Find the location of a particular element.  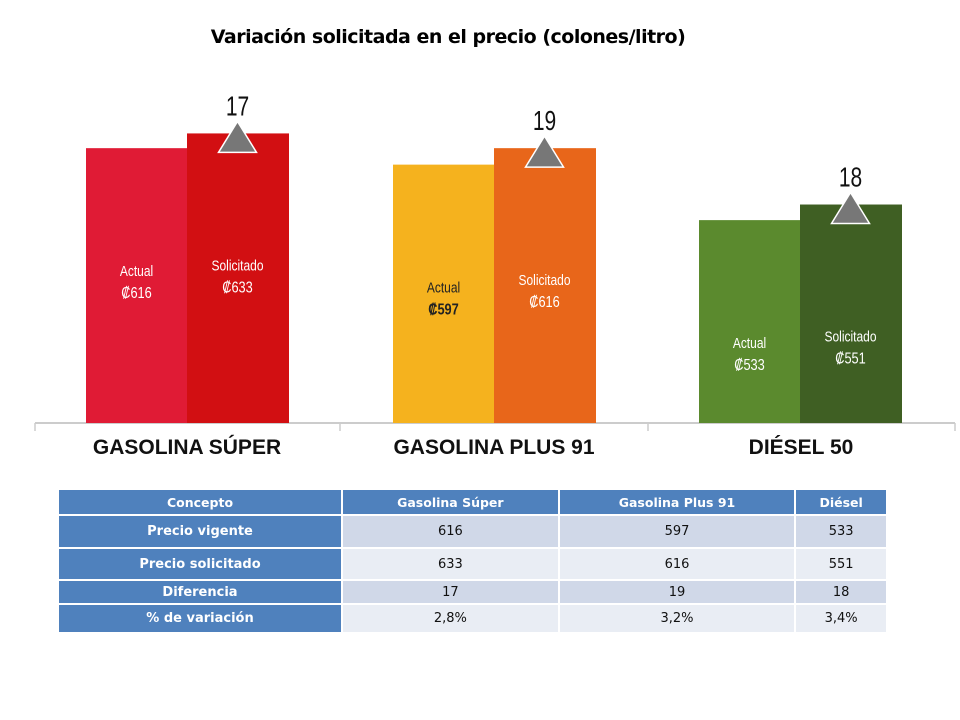

difference-label: 18 is located at coordinates (850, 178).